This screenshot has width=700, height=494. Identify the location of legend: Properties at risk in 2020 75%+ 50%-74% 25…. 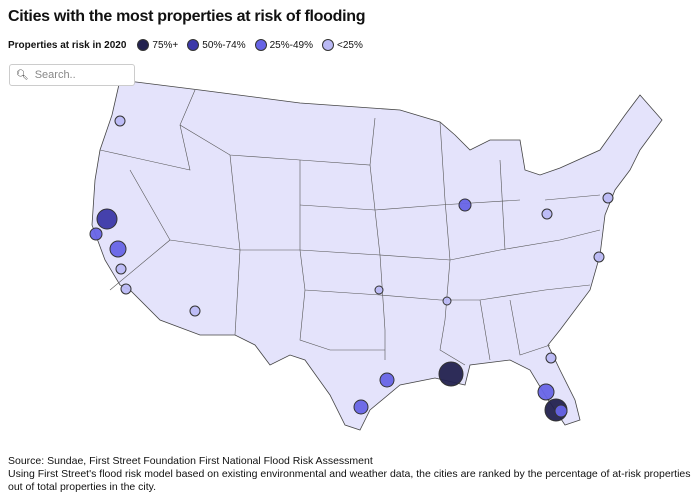
(187, 45).